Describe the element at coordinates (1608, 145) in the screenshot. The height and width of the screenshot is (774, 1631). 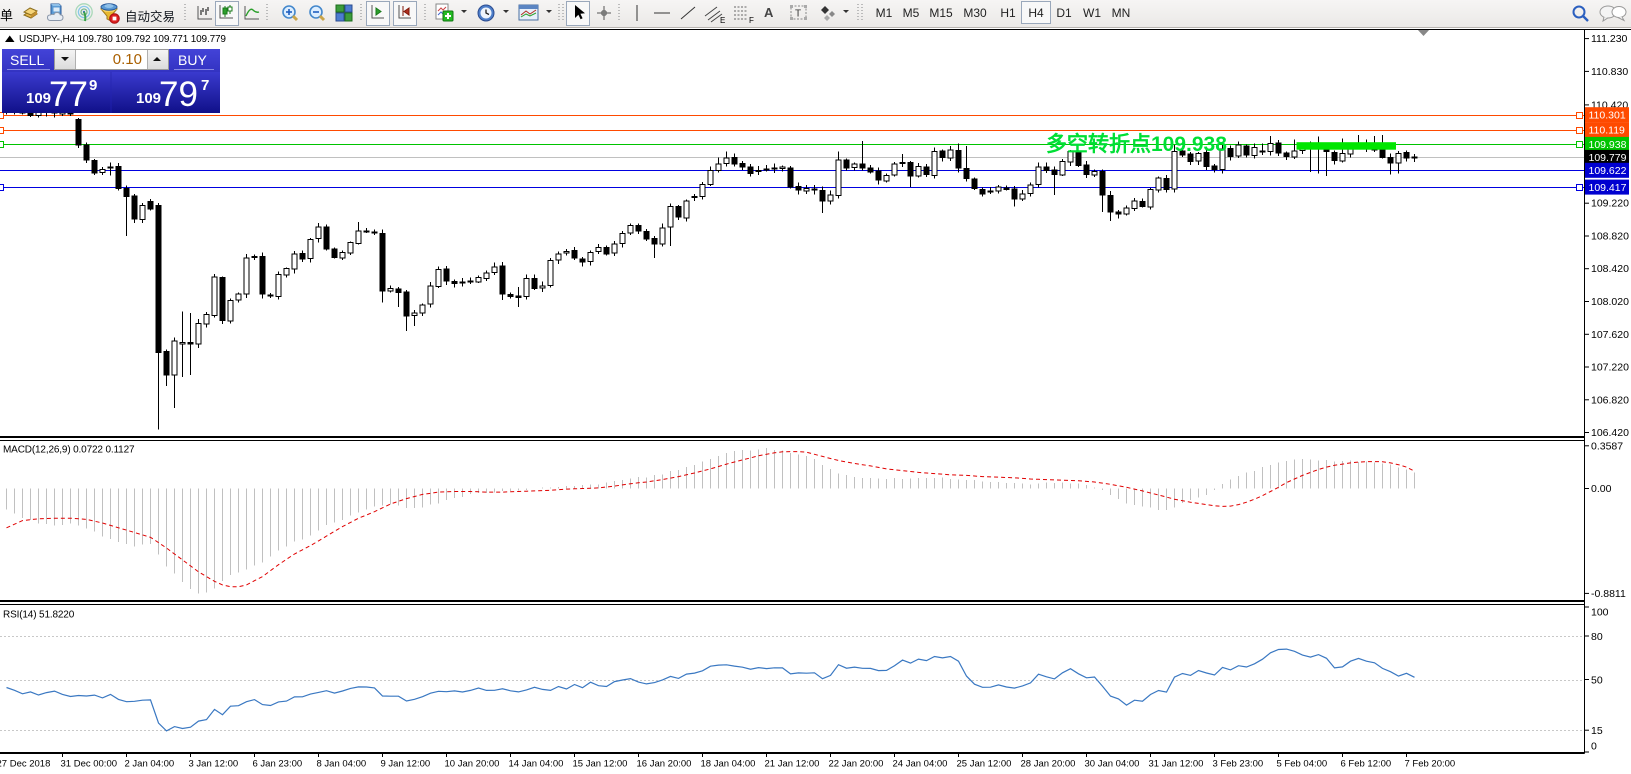
I see `svg-text: 109.938` at that location.